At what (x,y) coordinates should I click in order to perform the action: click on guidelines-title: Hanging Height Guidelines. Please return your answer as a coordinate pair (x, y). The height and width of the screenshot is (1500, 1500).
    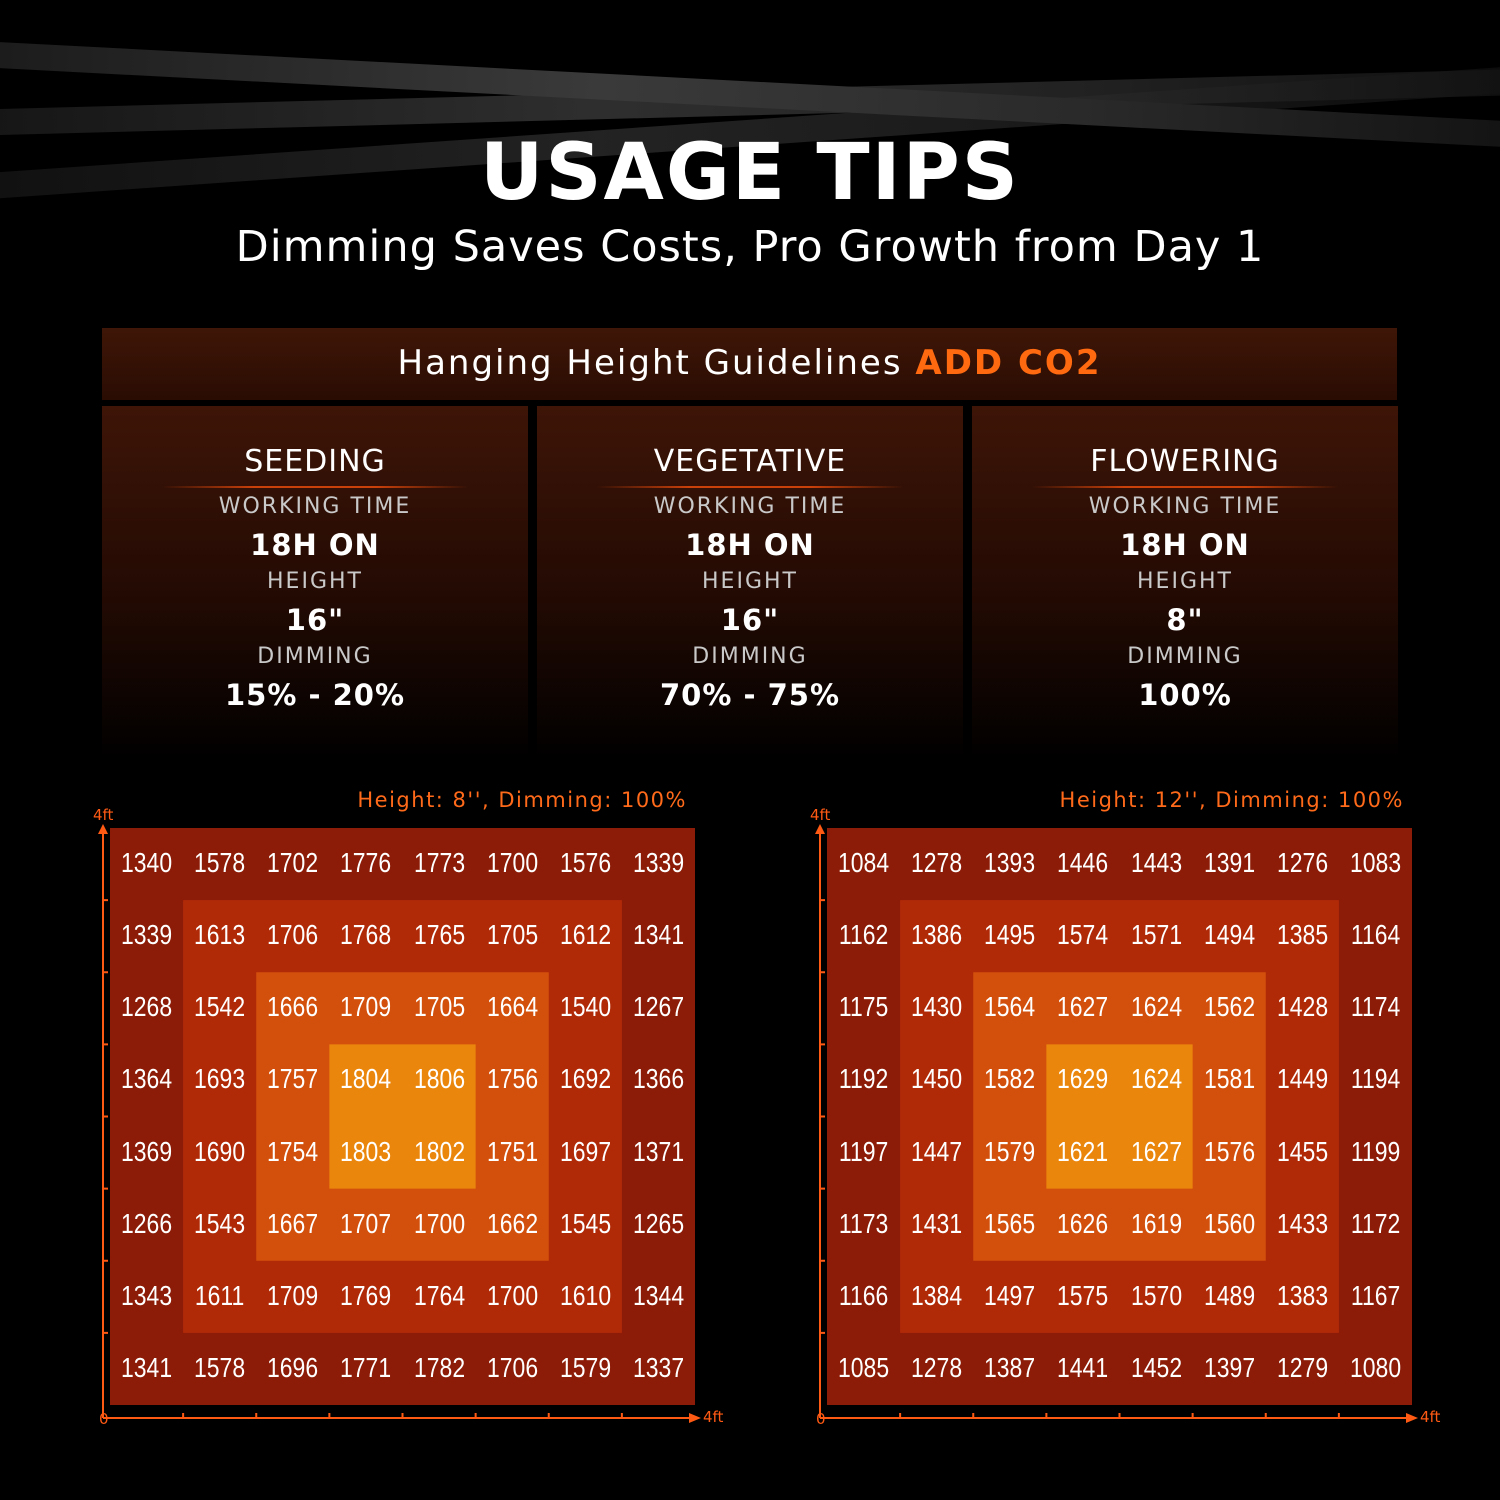
    Looking at the image, I should click on (650, 363).